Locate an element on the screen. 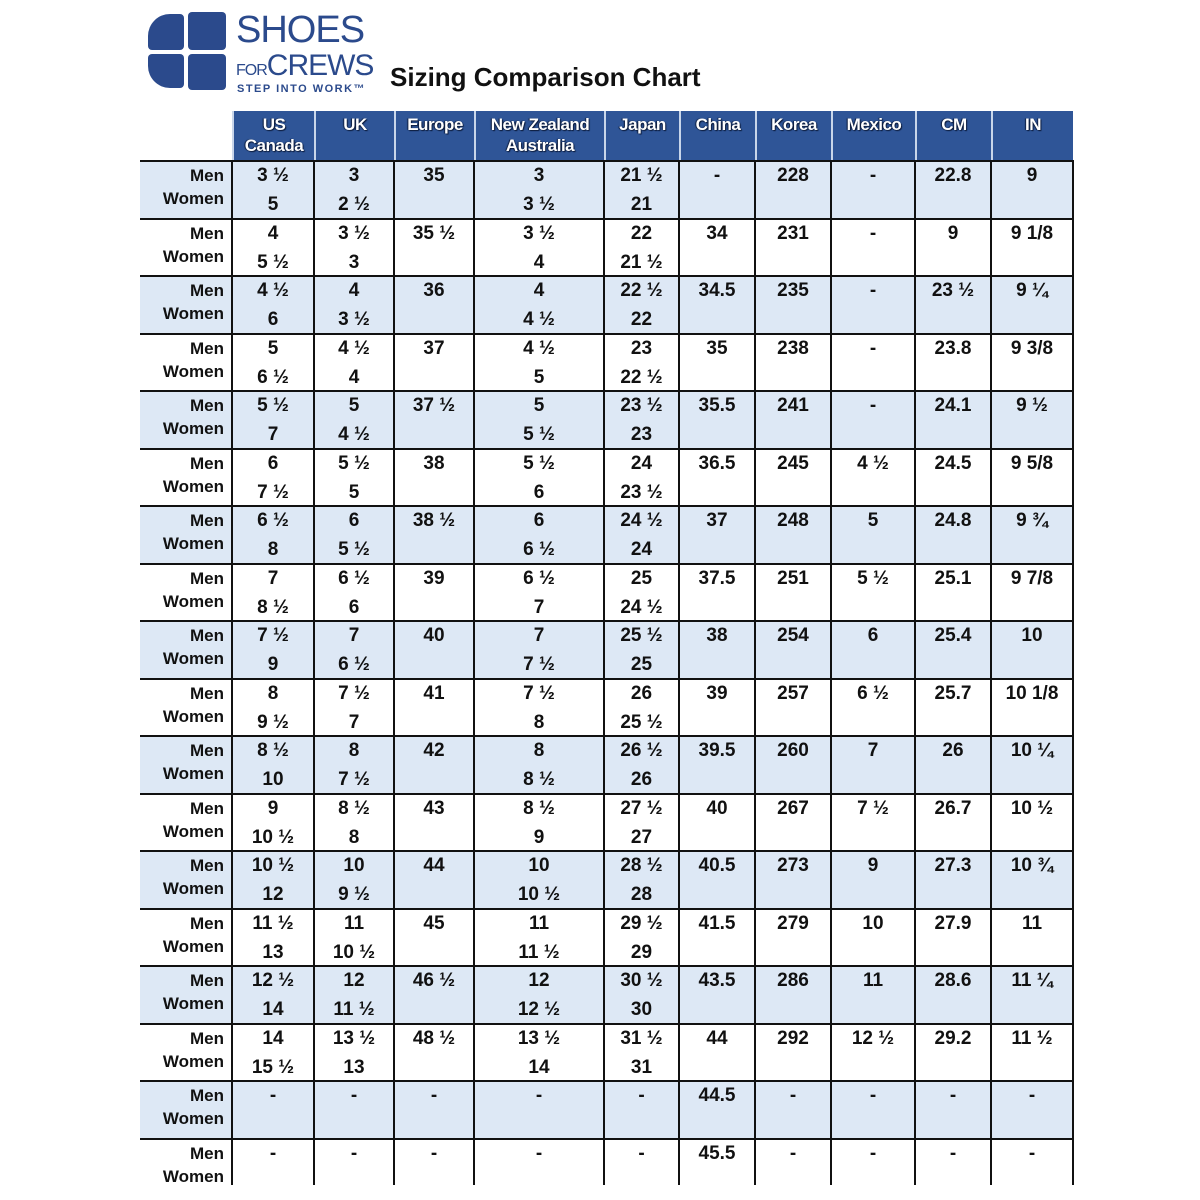 The height and width of the screenshot is (1200, 1200). column-header-sublabel: Australia is located at coordinates (540, 145).